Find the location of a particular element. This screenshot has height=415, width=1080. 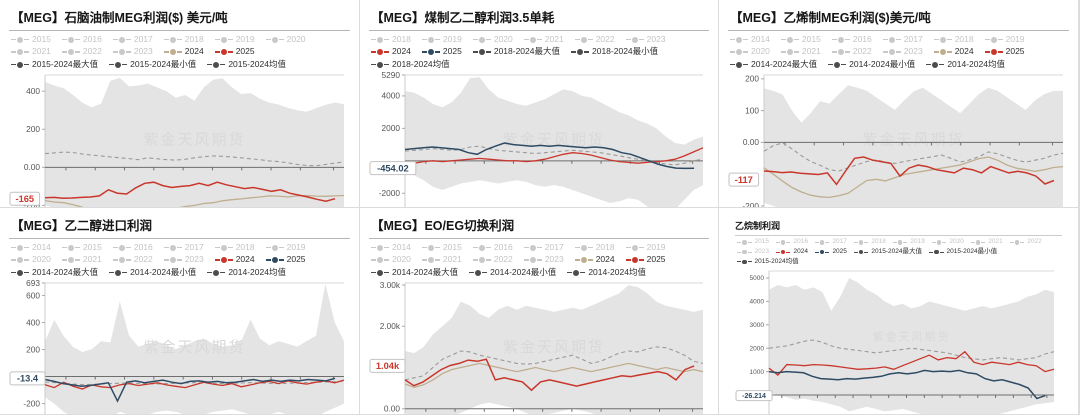

legend-label: 2014-2024最大值 is located at coordinates (784, 63).